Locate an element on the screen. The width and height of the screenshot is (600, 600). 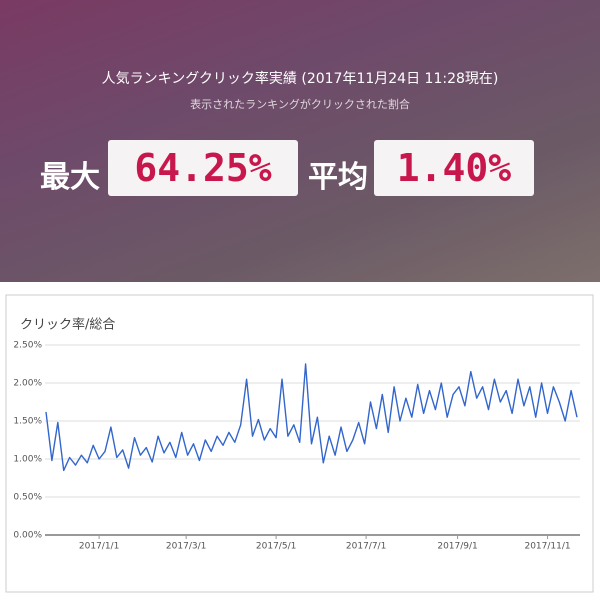
x-tick-label: 2017/7/1 is located at coordinates (366, 547).